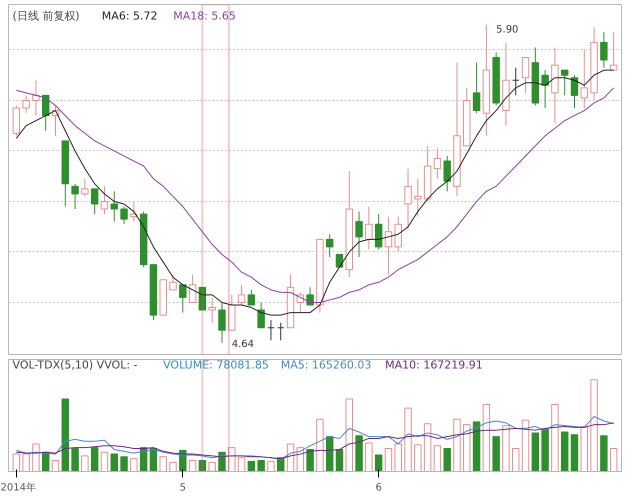 Image resolution: width=633 pixels, height=496 pixels. I want to click on text: MA6: 5.72, so click(130, 16).